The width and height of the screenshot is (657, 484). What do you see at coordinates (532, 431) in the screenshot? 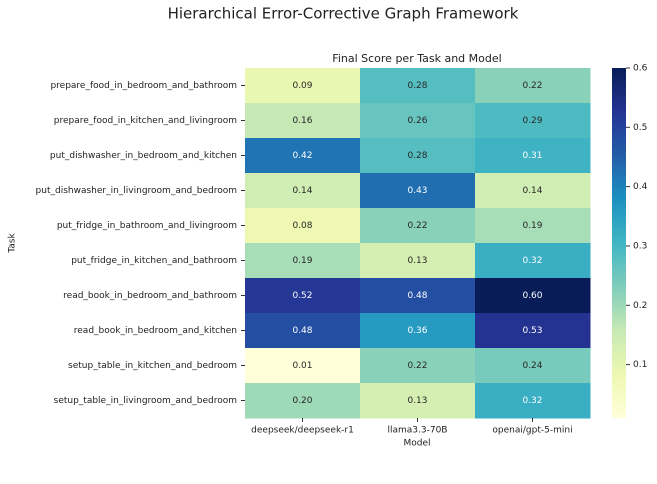
I see `x-tick-label: openai/gpt-5-mini` at bounding box center [532, 431].